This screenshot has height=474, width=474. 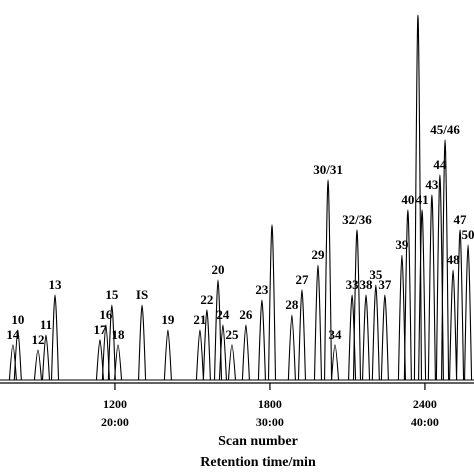 What do you see at coordinates (13, 334) in the screenshot?
I see `peak-label: 14` at bounding box center [13, 334].